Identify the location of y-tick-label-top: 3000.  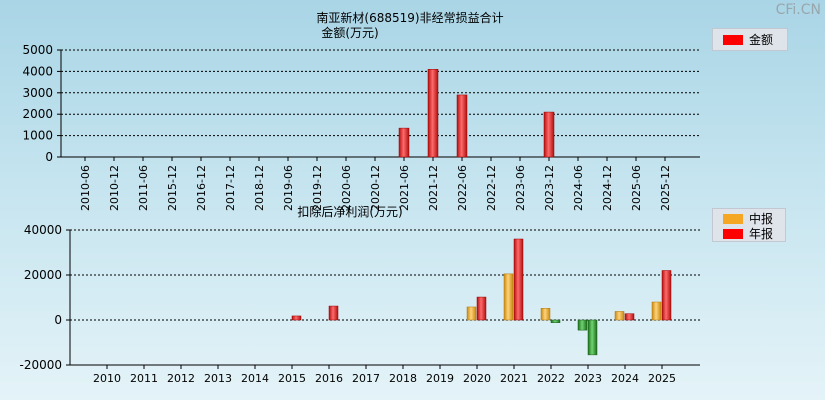
(37, 93).